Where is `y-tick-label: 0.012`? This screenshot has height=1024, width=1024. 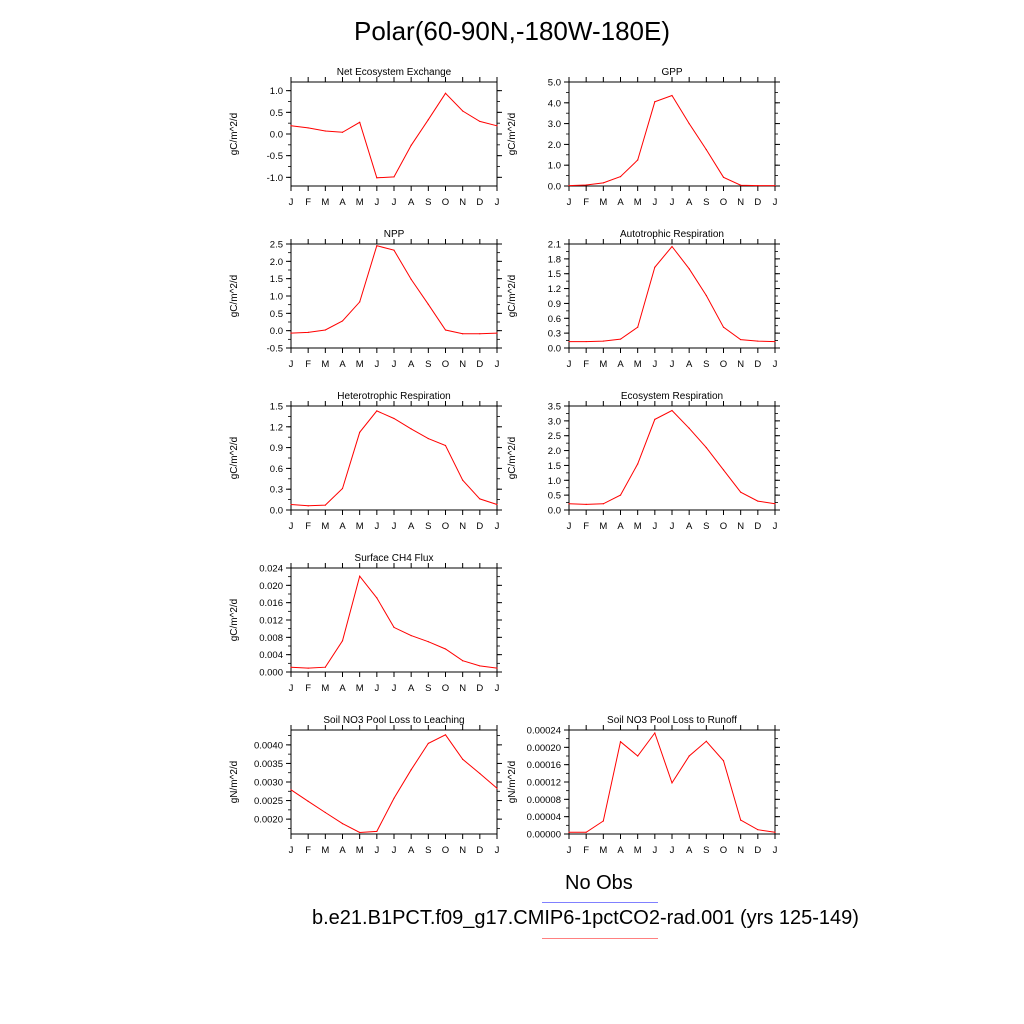
y-tick-label: 0.012 is located at coordinates (271, 621).